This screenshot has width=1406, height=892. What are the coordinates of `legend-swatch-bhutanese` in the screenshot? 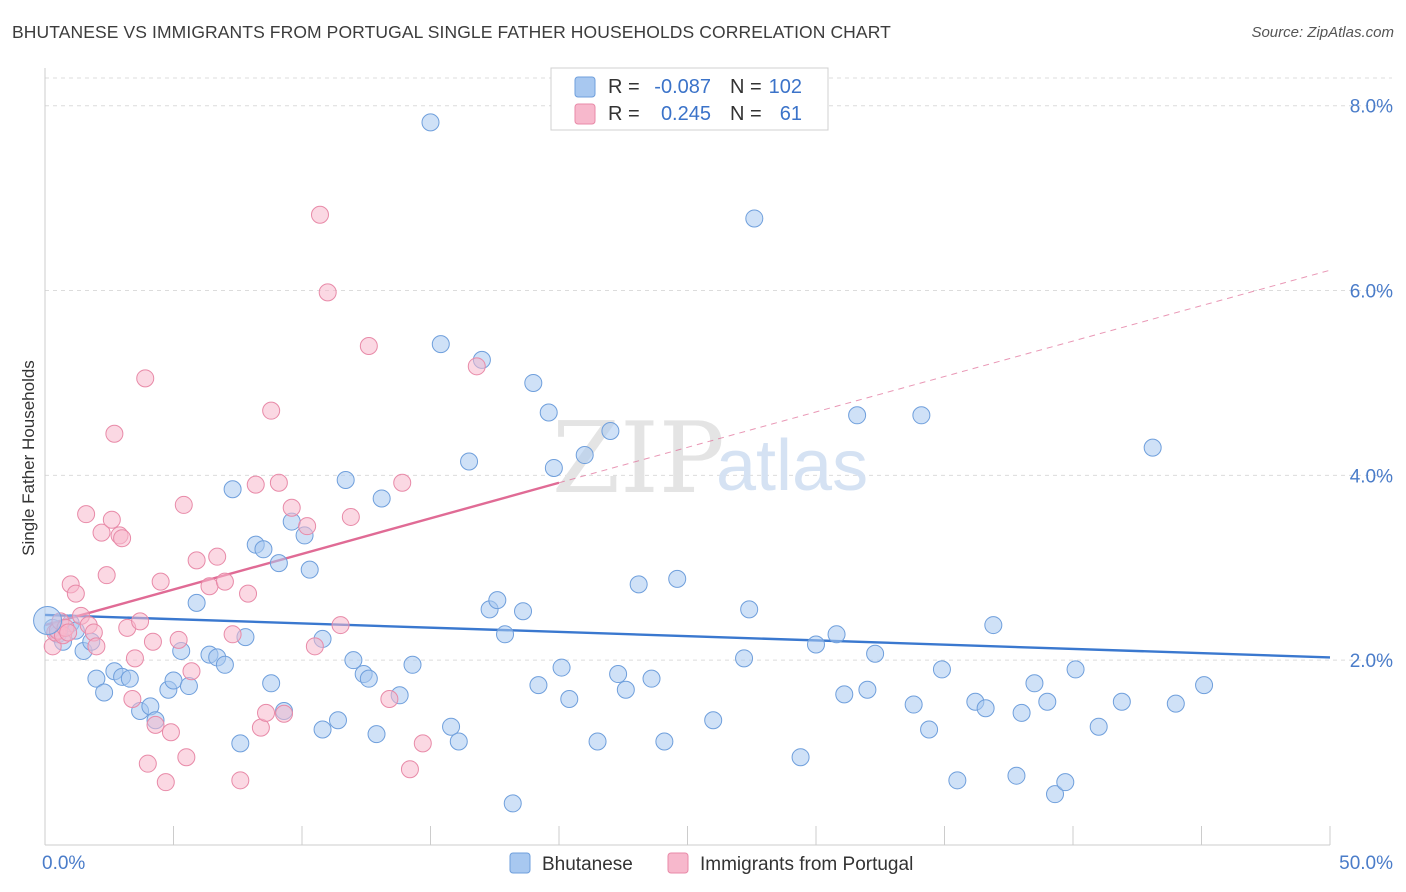 It's located at (585, 87).